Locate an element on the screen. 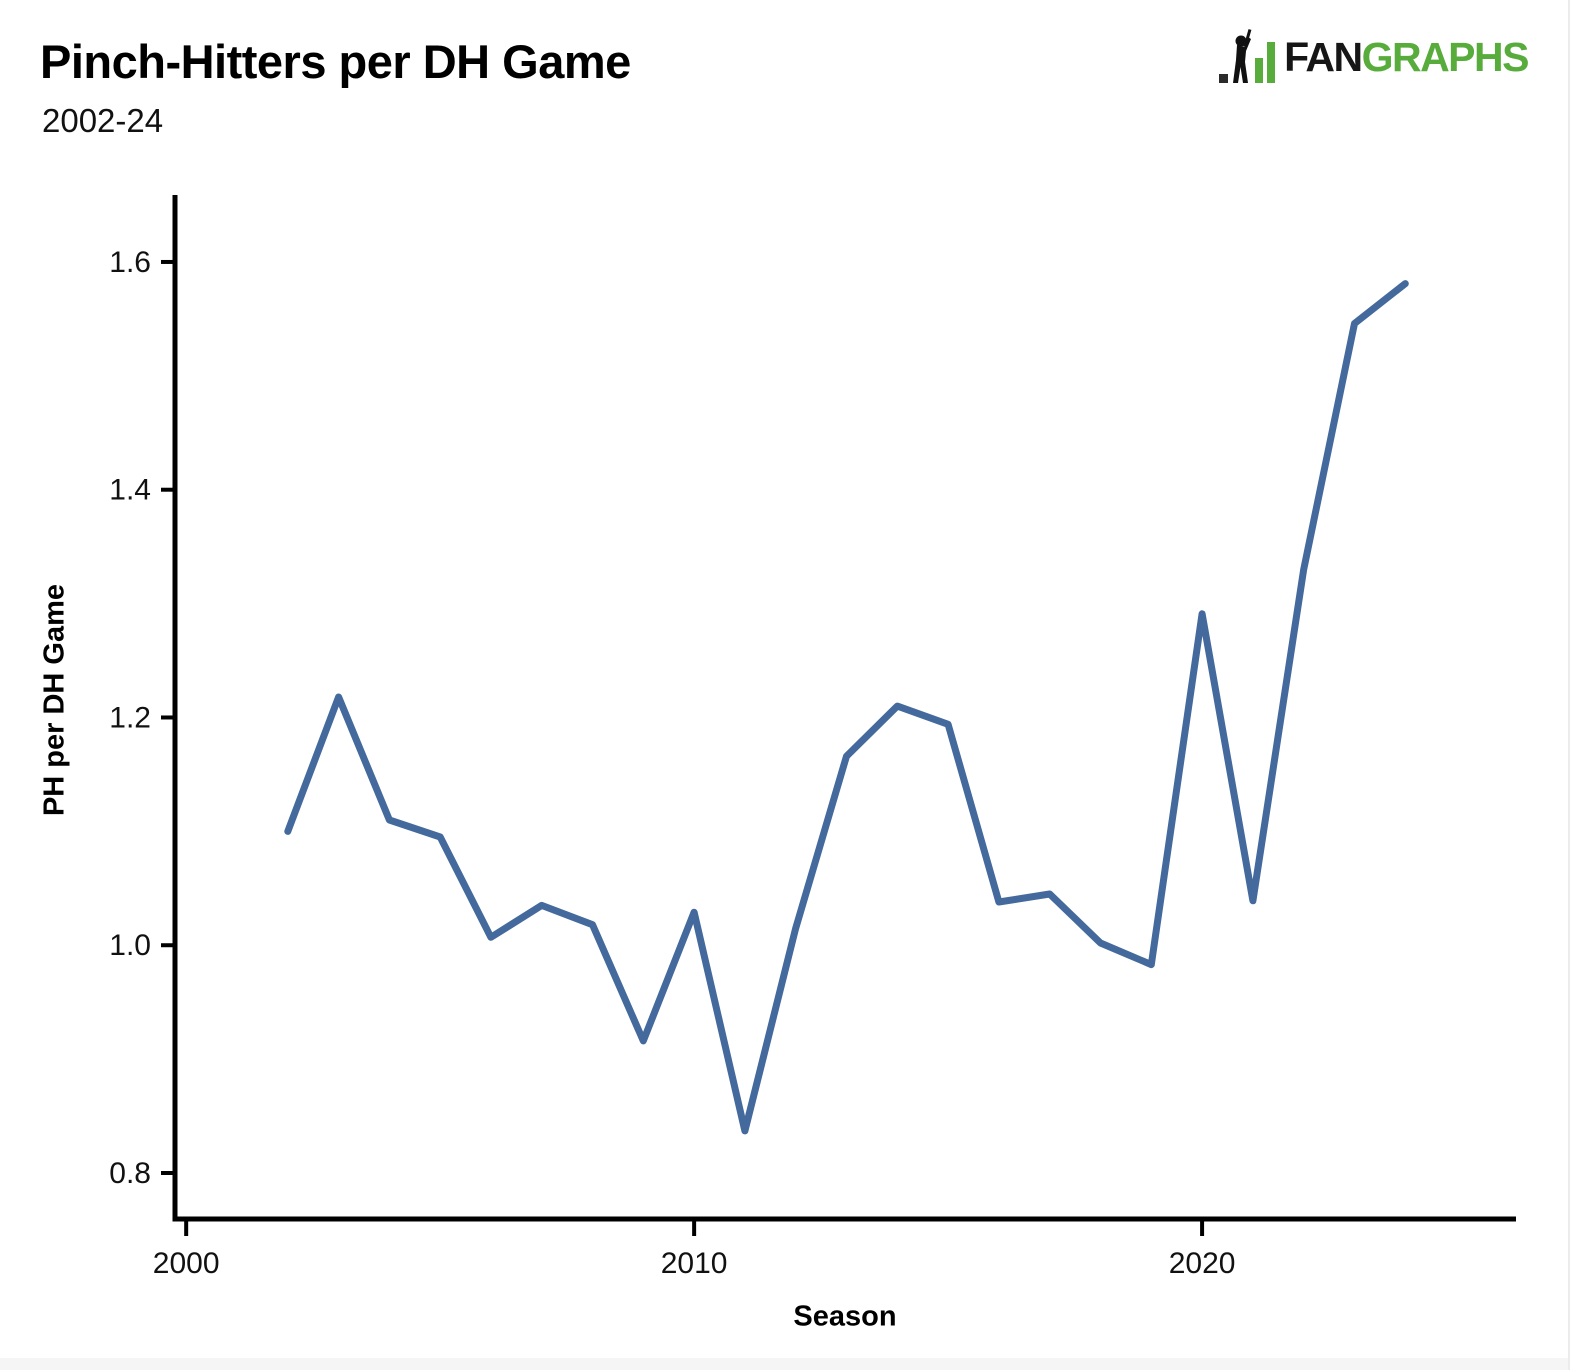 This screenshot has width=1570, height=1370. y-tick-label: 0.8 is located at coordinates (130, 1173).